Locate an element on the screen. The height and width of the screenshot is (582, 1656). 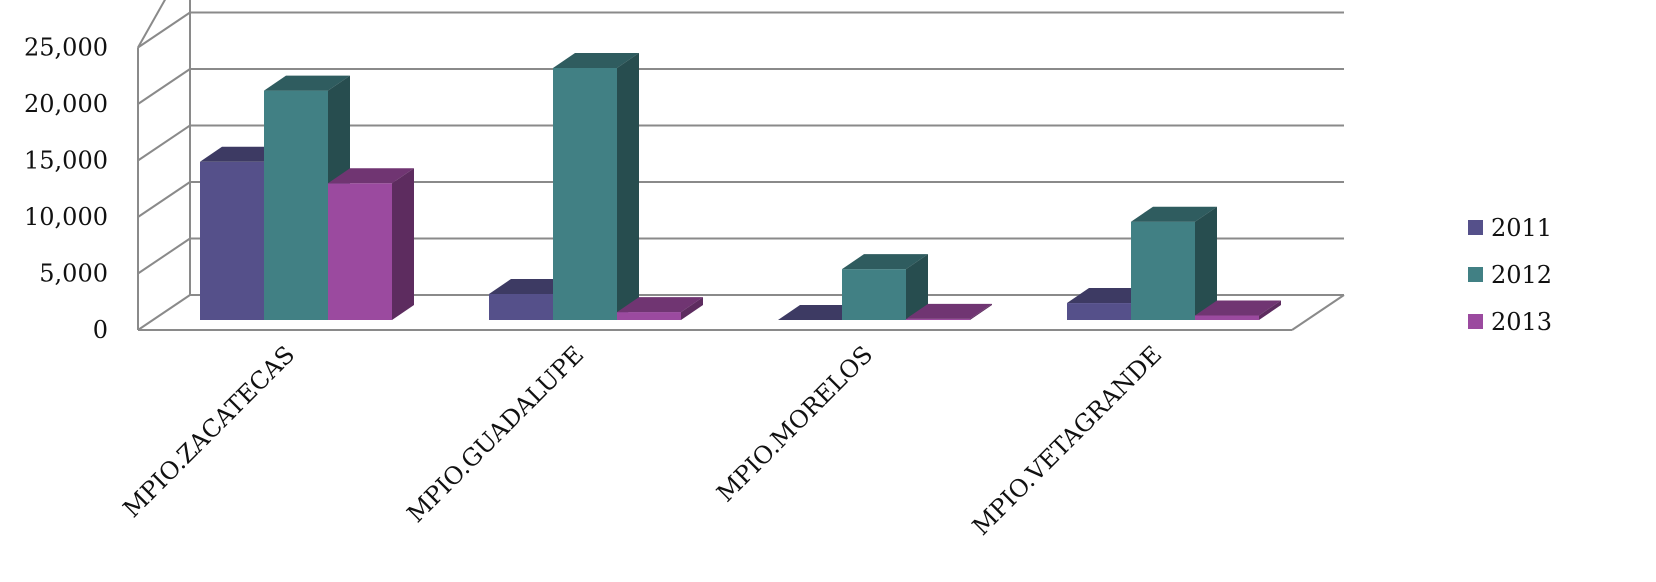
gridline-side-top is located at coordinates (151, 24).